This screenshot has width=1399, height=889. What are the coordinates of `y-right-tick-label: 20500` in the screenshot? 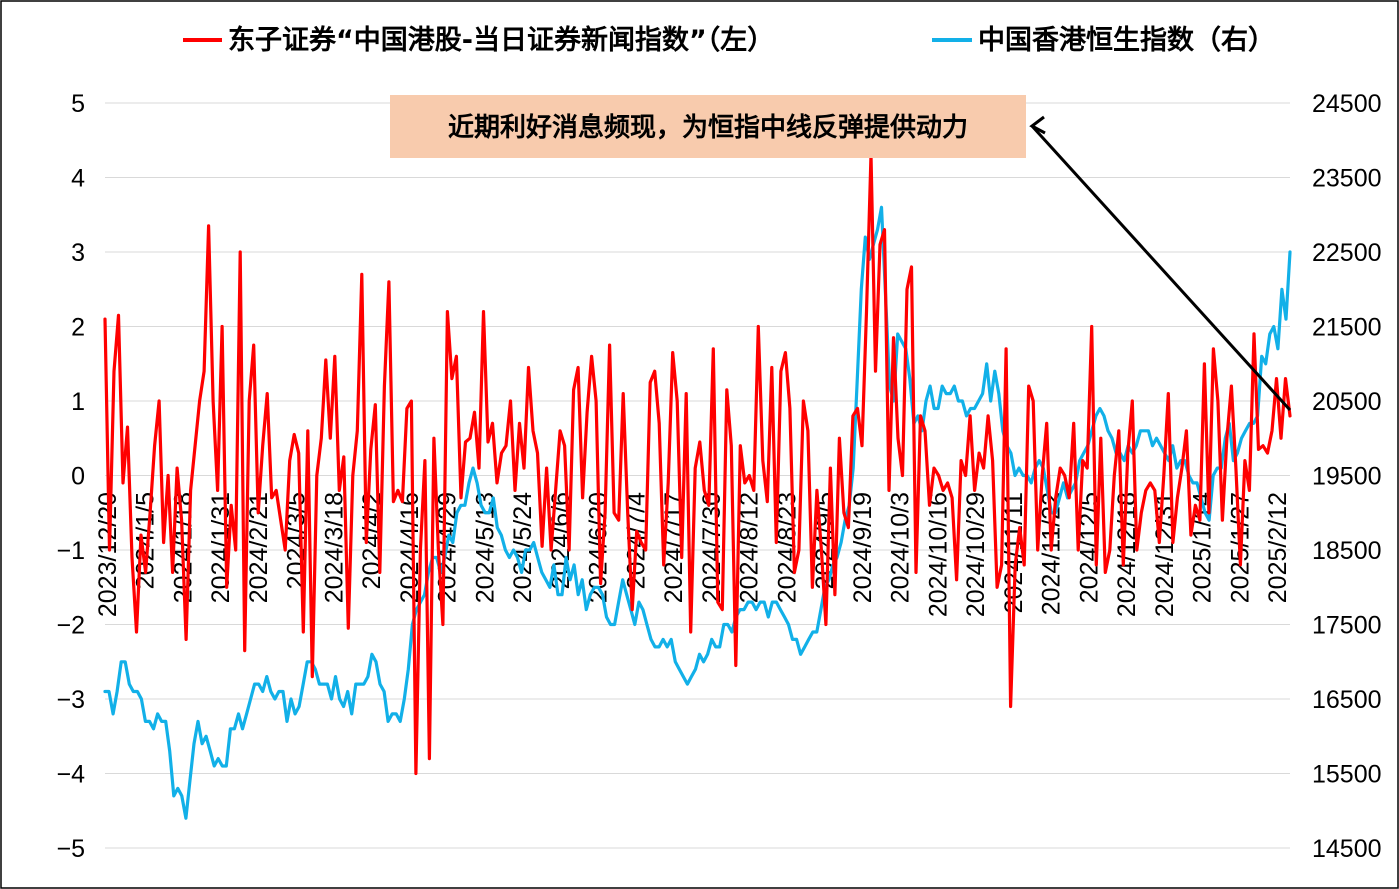 It's located at (1347, 402).